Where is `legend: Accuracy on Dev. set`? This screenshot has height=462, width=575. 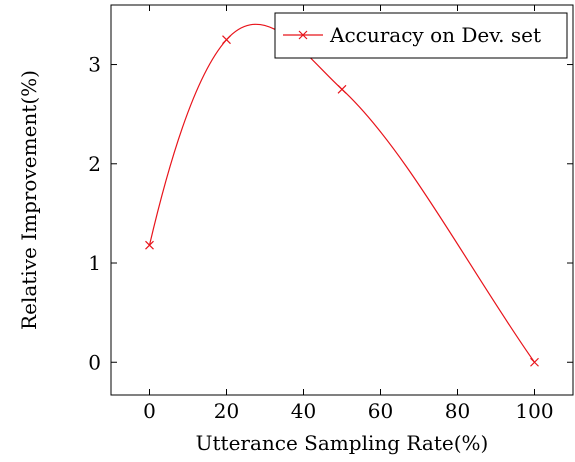 legend: Accuracy on Dev. set is located at coordinates (421, 35).